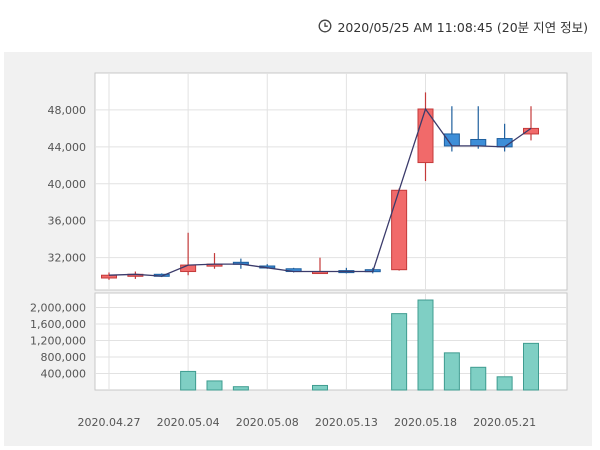 This screenshot has height=450, width=600. Describe the element at coordinates (504, 422) in the screenshot. I see `date-tick-label: 2020.05.21` at that location.